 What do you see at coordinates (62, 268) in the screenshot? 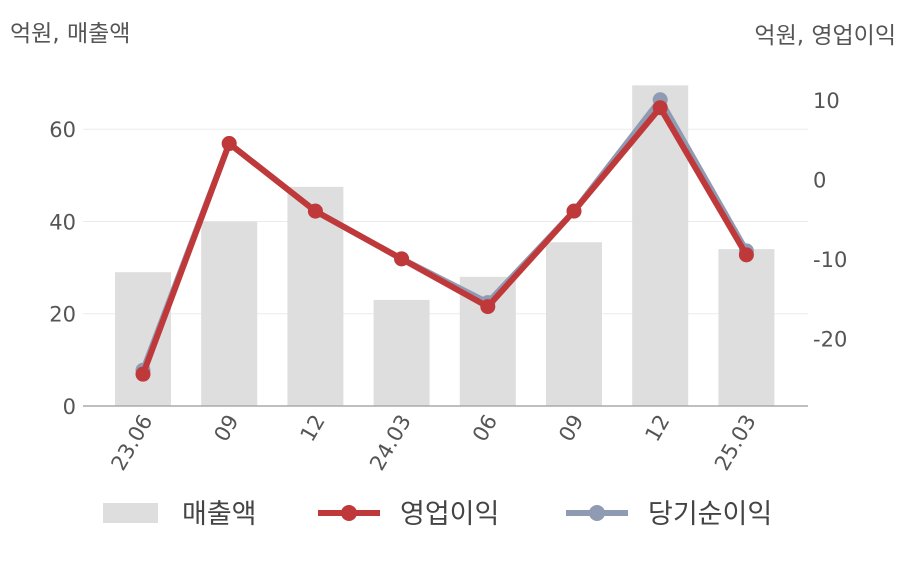
I see `left-axis-ticks: 0 20 40 60` at bounding box center [62, 268].